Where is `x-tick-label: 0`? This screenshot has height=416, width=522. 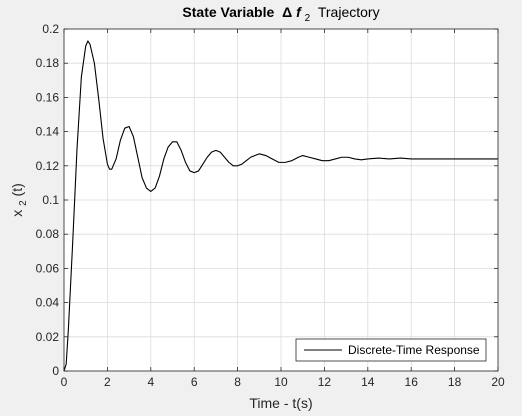
x-tick-label: 0 is located at coordinates (64, 382).